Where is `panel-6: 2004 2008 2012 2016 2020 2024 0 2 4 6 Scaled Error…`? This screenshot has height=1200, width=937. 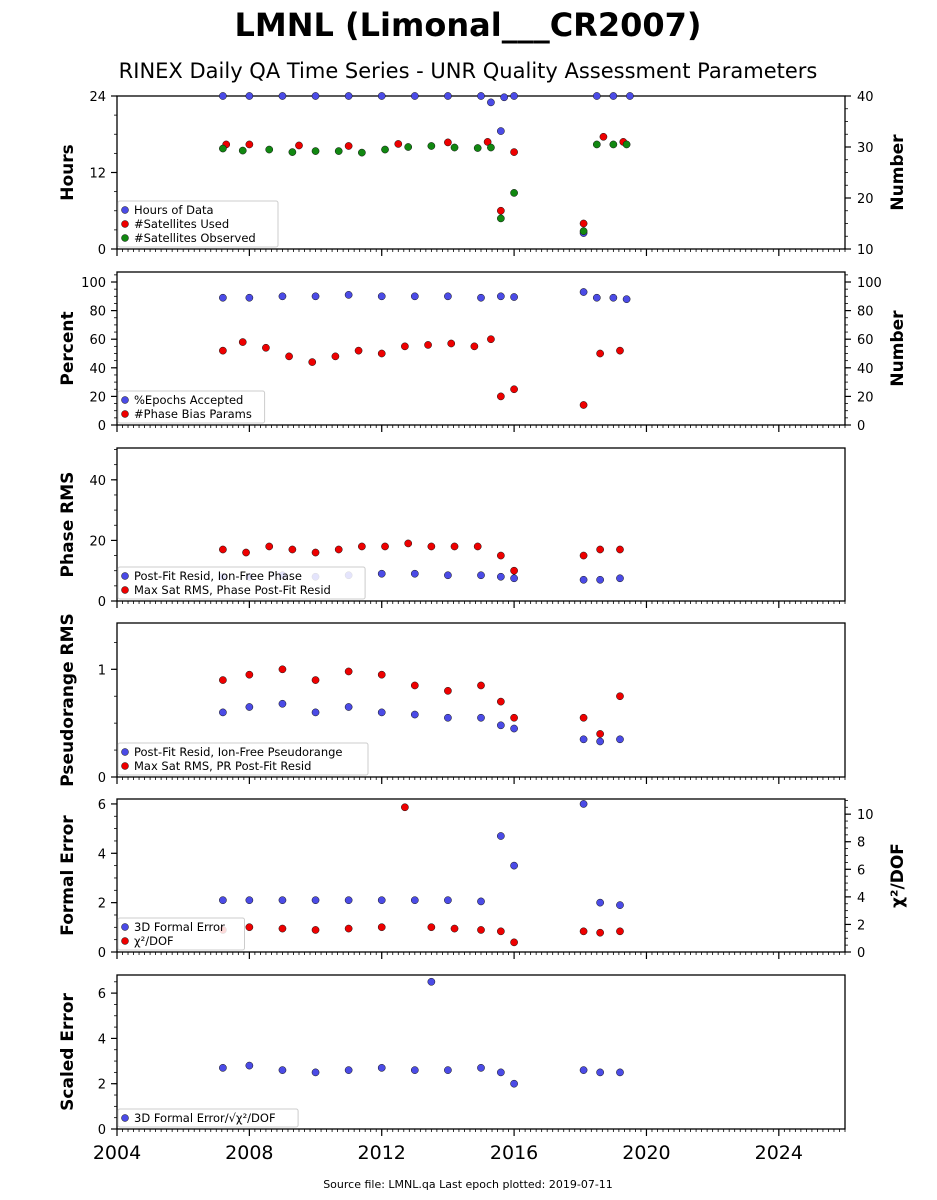 panel-6: 2004 2008 2012 2016 2020 2024 0 2 4 6 Scaled Error… is located at coordinates (452, 1069).